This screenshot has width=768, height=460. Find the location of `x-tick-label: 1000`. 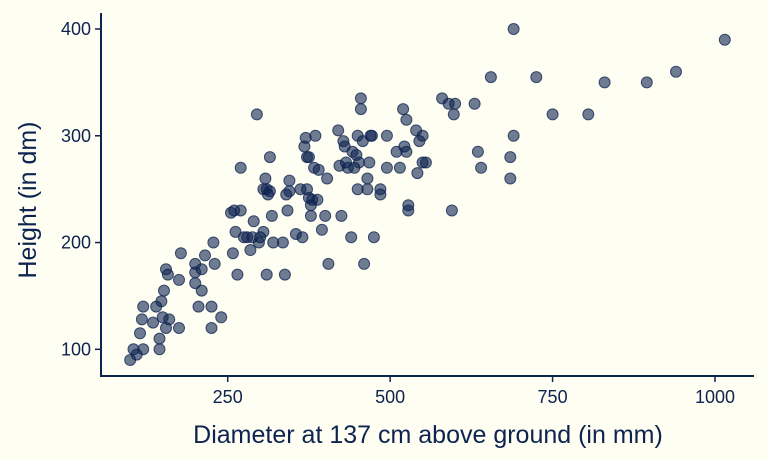

x-tick-label: 1000 is located at coordinates (715, 397).